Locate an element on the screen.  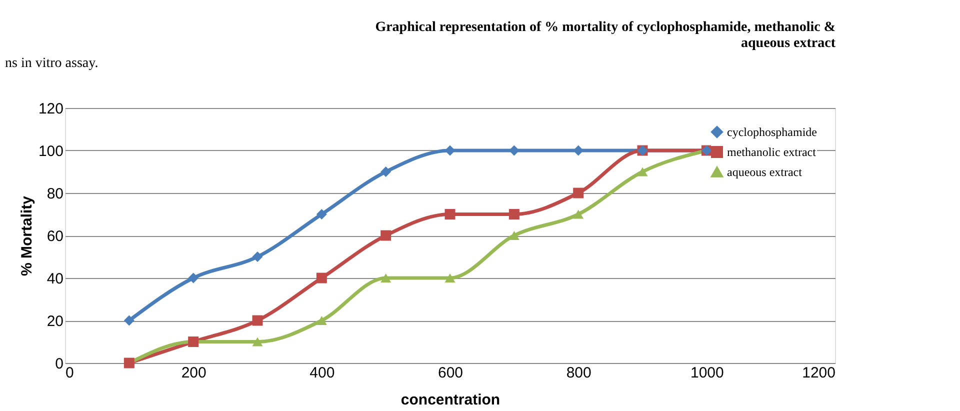
x-tick-label: 1000 is located at coordinates (707, 373).